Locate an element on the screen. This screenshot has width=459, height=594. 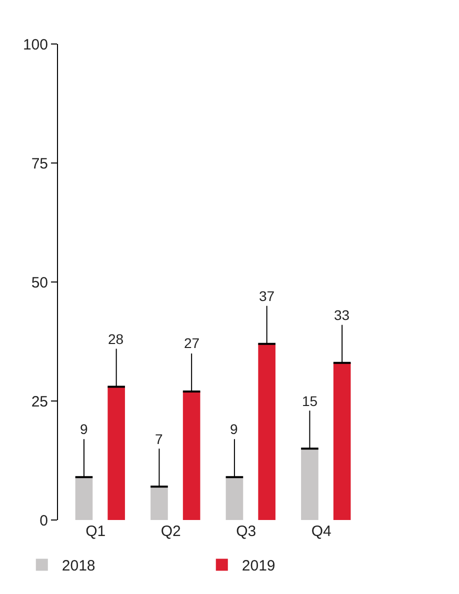
y-tick-label: 100 is located at coordinates (35, 45).